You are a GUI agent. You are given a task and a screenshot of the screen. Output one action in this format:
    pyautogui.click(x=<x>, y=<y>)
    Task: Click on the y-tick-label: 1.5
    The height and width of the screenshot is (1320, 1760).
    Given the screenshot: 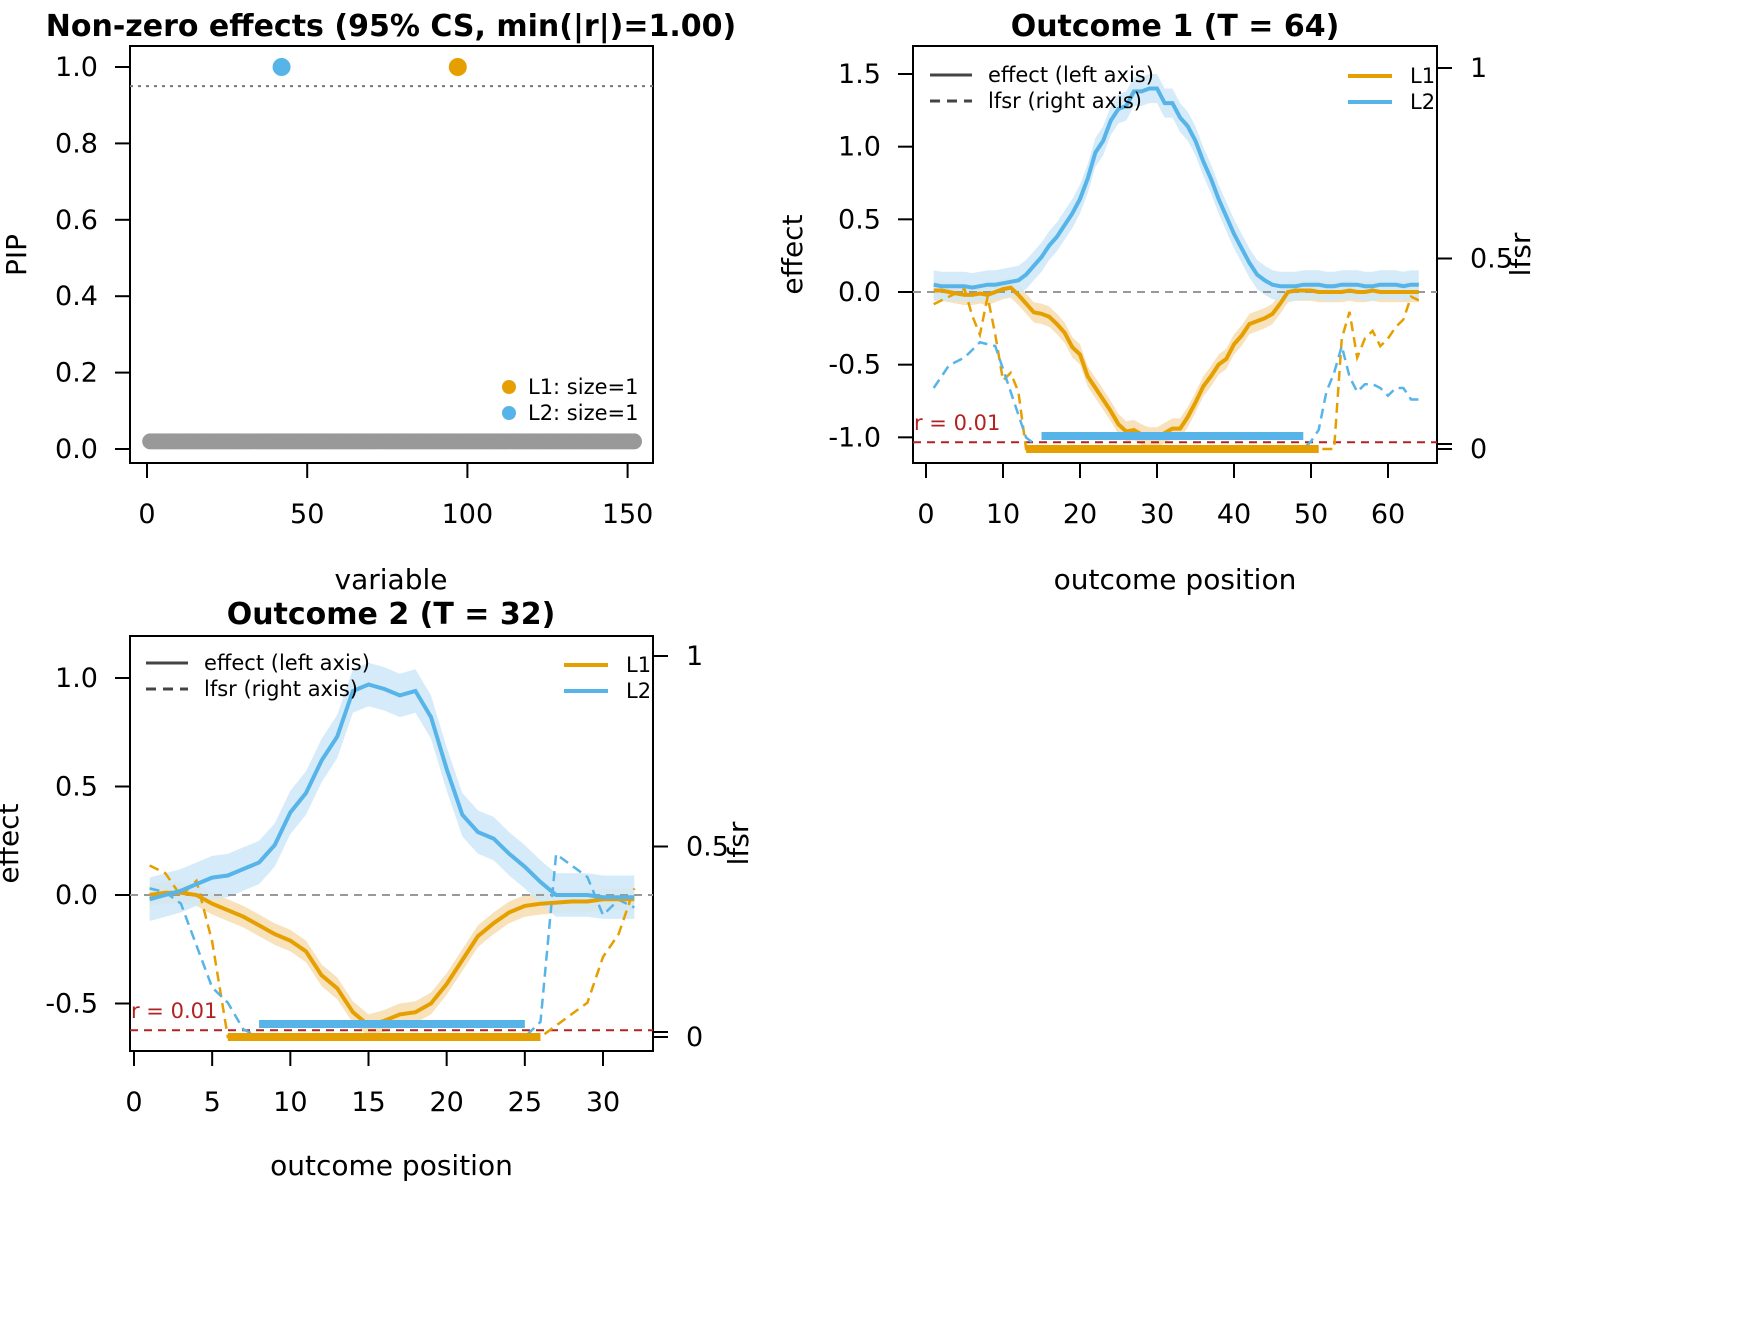 What is the action you would take?
    pyautogui.click(x=859, y=74)
    